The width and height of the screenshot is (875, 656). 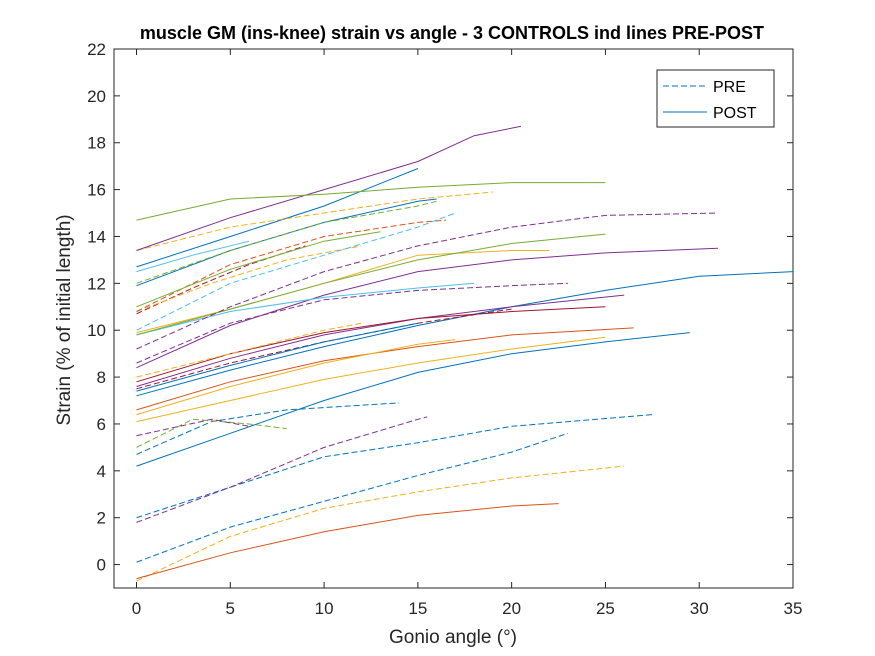 I want to click on y-tick-label-0: 0, so click(x=101, y=565).